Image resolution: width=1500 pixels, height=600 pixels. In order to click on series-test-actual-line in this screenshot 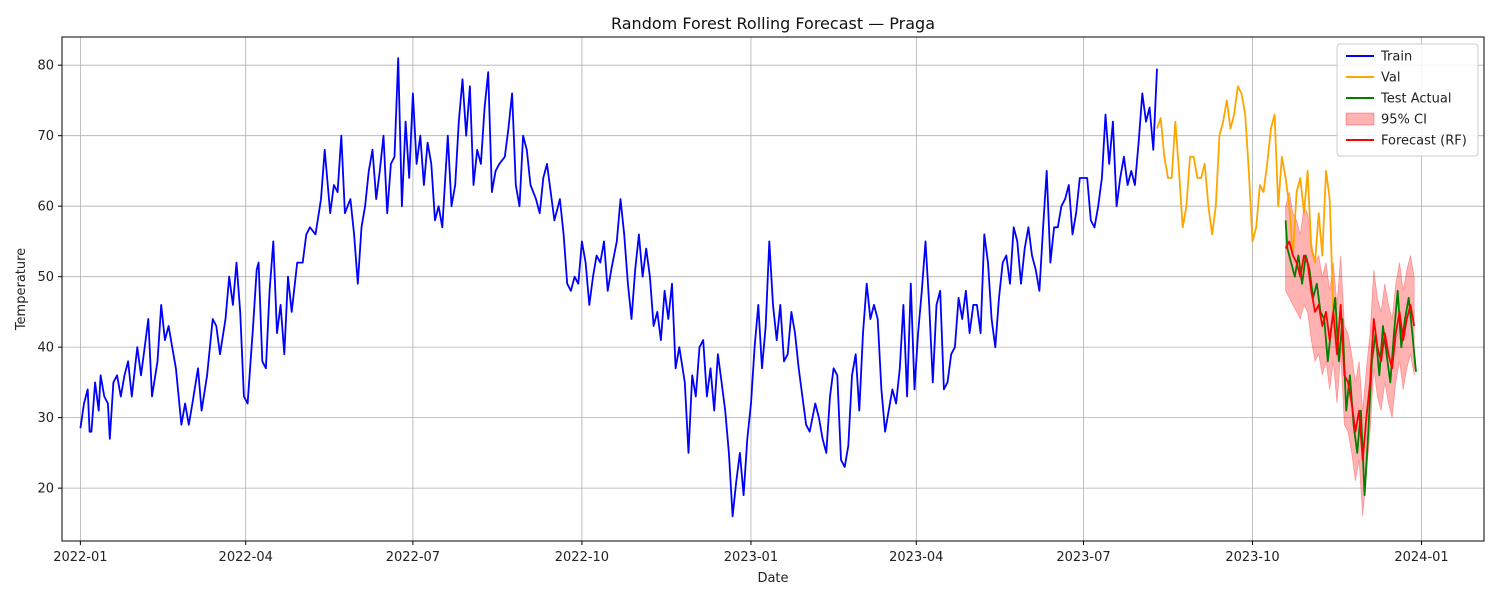, I will do `click(1350, 358)`.